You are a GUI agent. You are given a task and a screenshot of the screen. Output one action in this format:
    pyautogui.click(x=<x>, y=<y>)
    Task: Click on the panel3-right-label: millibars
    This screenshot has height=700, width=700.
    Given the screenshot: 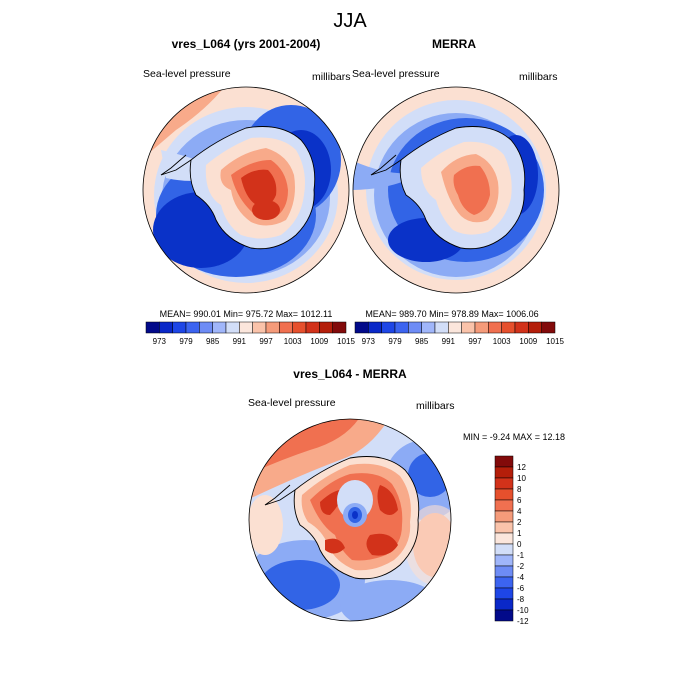 What is the action you would take?
    pyautogui.click(x=435, y=406)
    